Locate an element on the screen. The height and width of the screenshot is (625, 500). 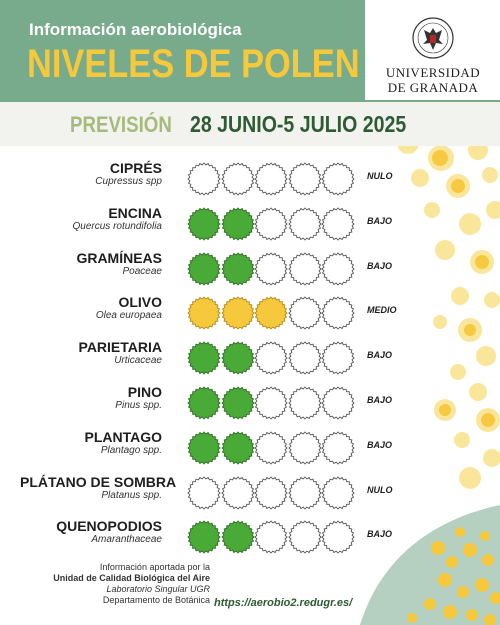
pollen-names: OLIVO Olea europaea is located at coordinates (91, 308).